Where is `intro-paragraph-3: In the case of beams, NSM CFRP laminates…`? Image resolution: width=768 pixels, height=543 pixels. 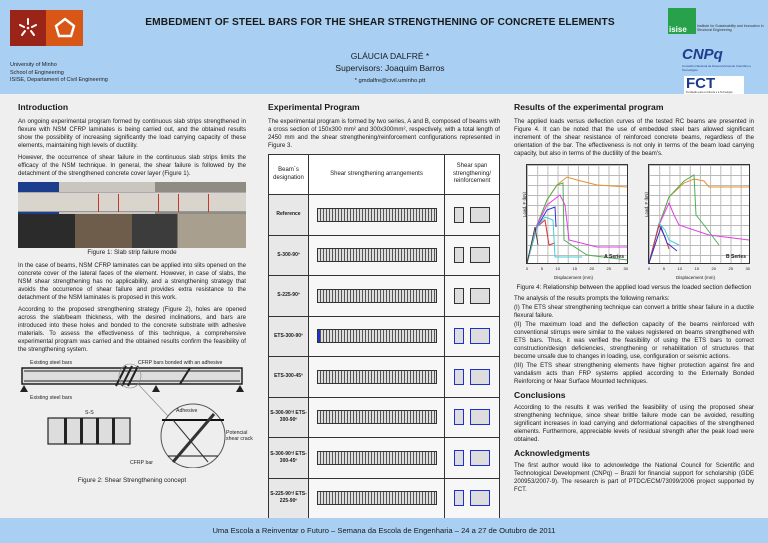 intro-paragraph-3: In the case of beams, NSM CFRP laminates… is located at coordinates (132, 281).